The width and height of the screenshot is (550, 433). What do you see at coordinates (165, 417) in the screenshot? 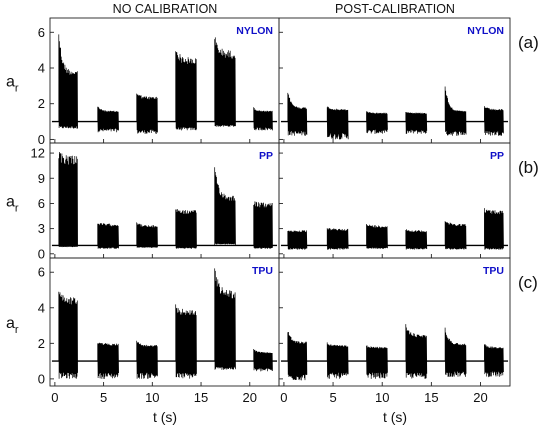
I see `x-axis-label-left: t (s)` at bounding box center [165, 417].